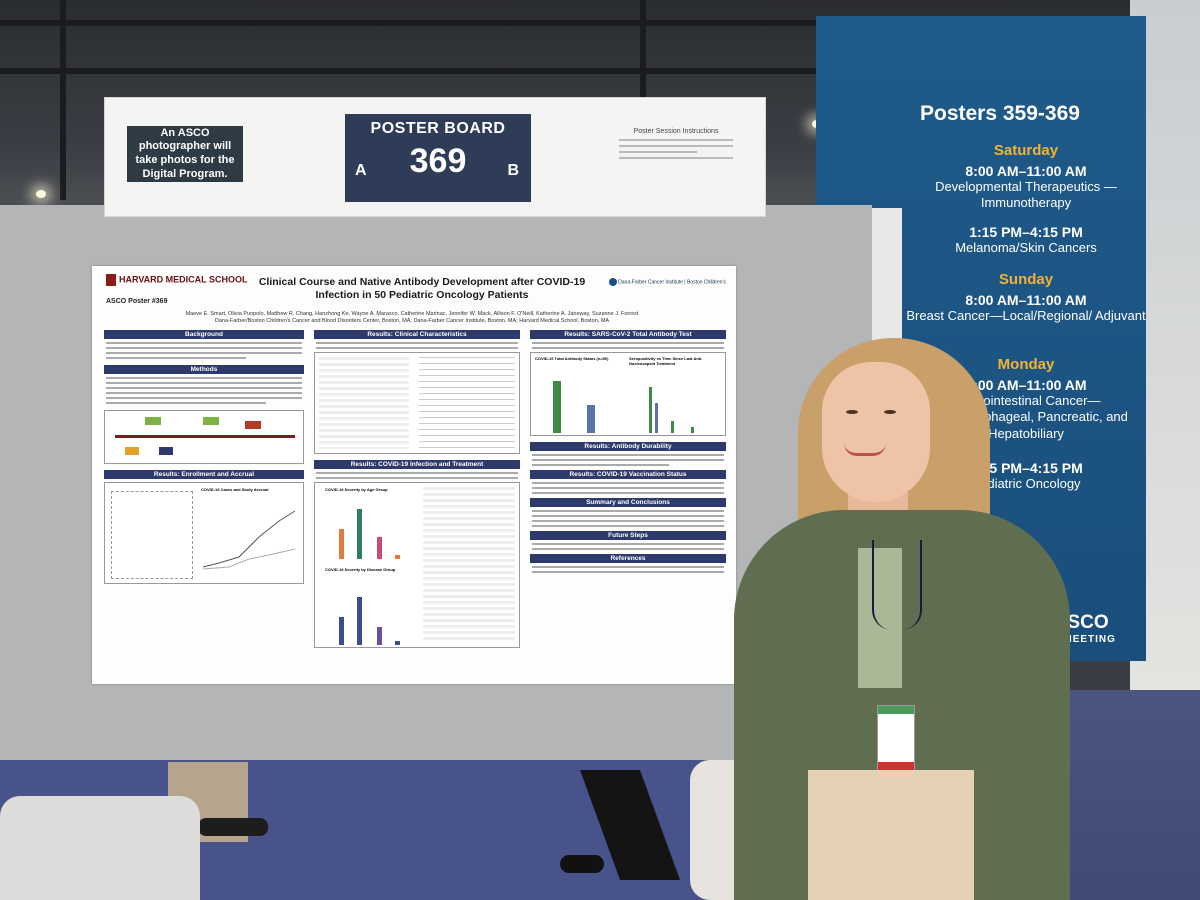  I want to click on methods-flow-diagram, so click(204, 437).